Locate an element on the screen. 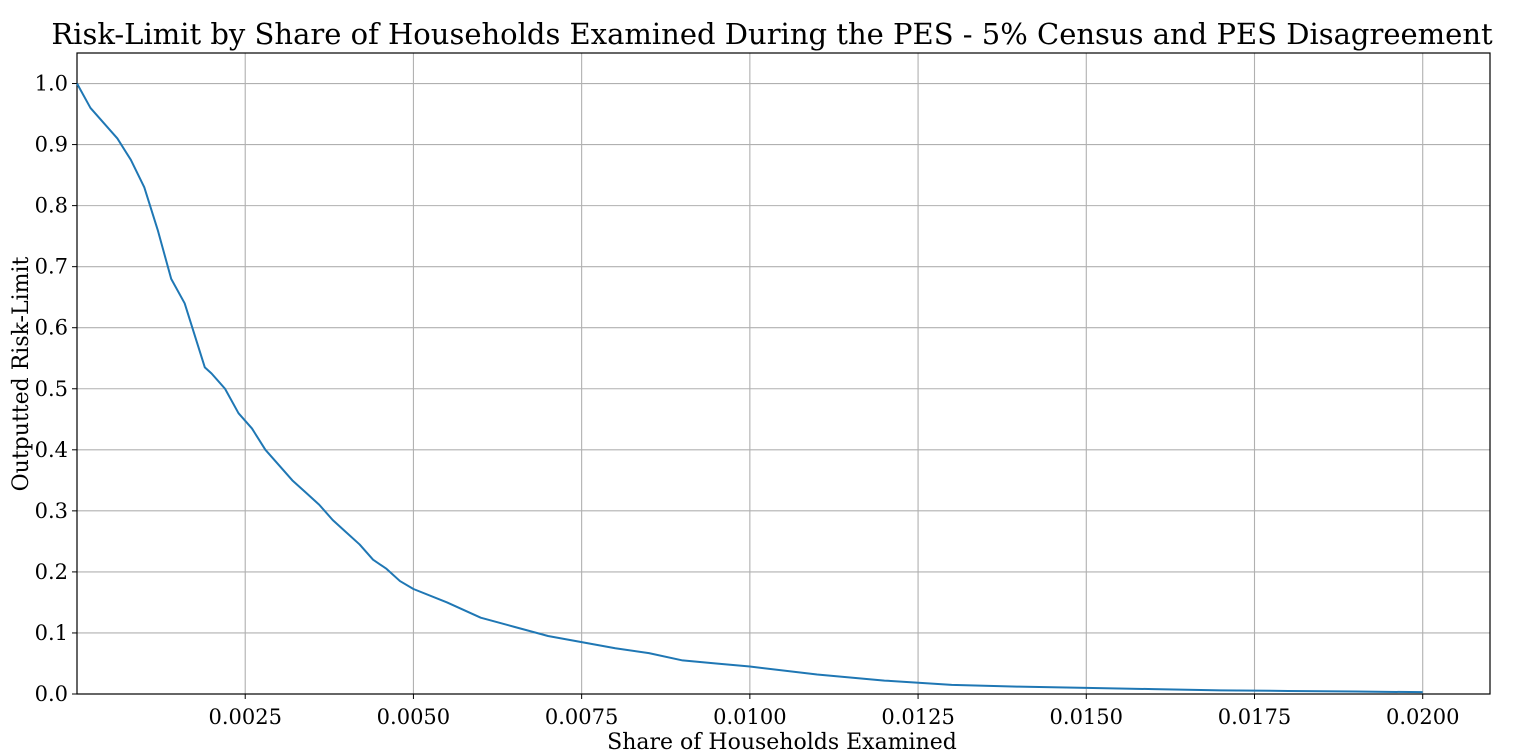  y-tick-label: 0.4 is located at coordinates (51, 450).